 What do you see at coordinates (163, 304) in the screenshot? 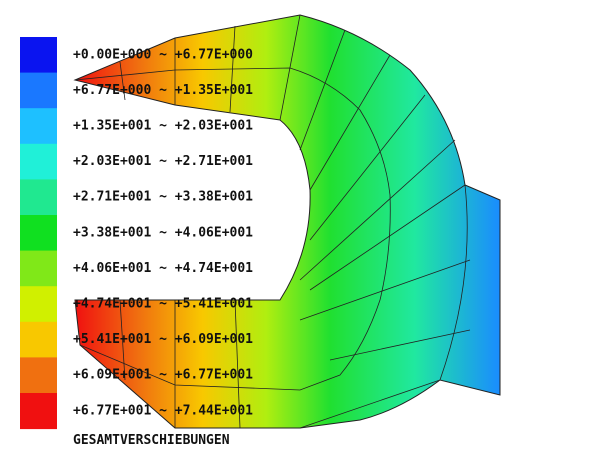
I see `legend-label: +4.74E+001 ~ +5.41E+001` at bounding box center [163, 304].